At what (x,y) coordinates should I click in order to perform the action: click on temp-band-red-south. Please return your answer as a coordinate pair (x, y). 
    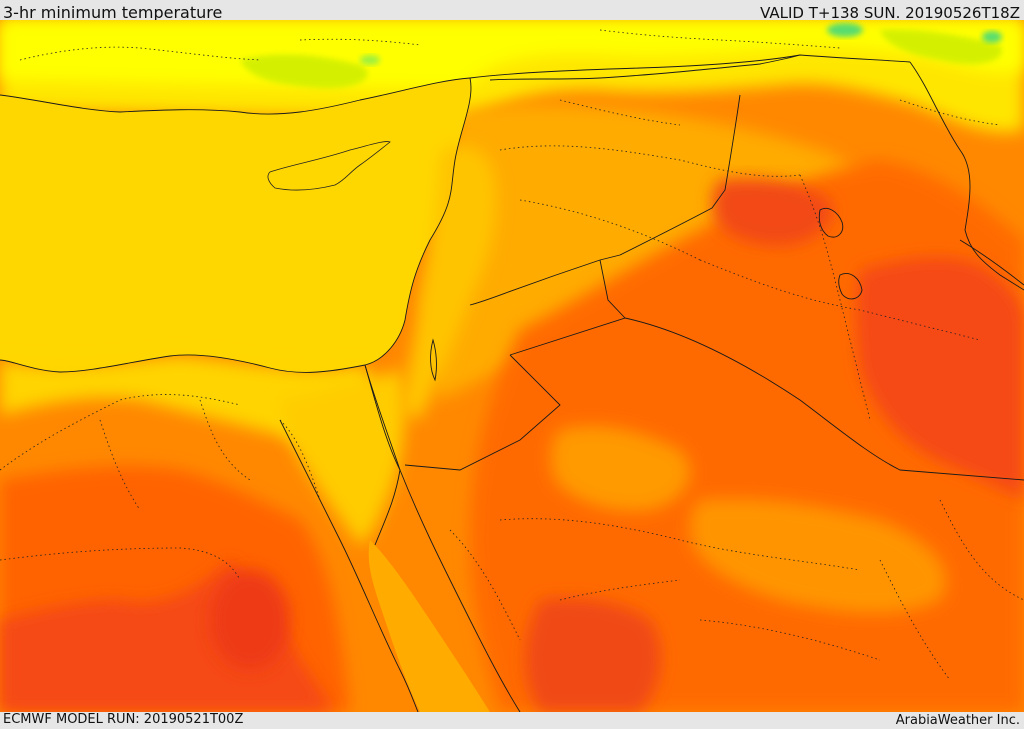
    Looking at the image, I should click on (593, 655).